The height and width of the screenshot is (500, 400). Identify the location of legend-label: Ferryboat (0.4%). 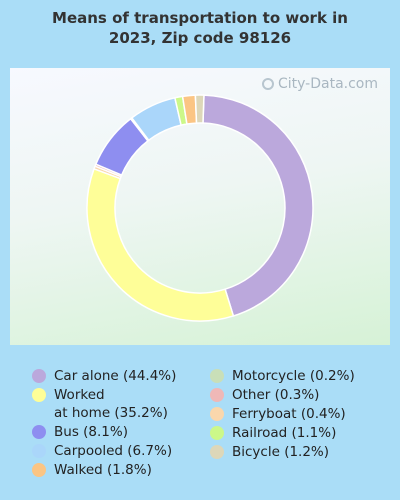
(289, 414).